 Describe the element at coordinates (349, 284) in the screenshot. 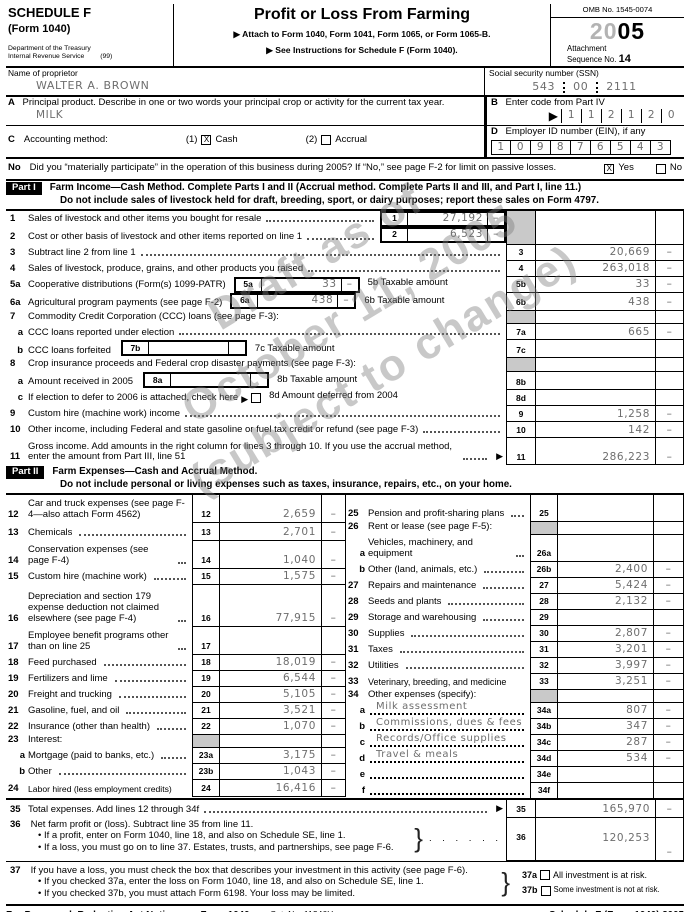

I see `line-5a-cents-field: –` at that location.